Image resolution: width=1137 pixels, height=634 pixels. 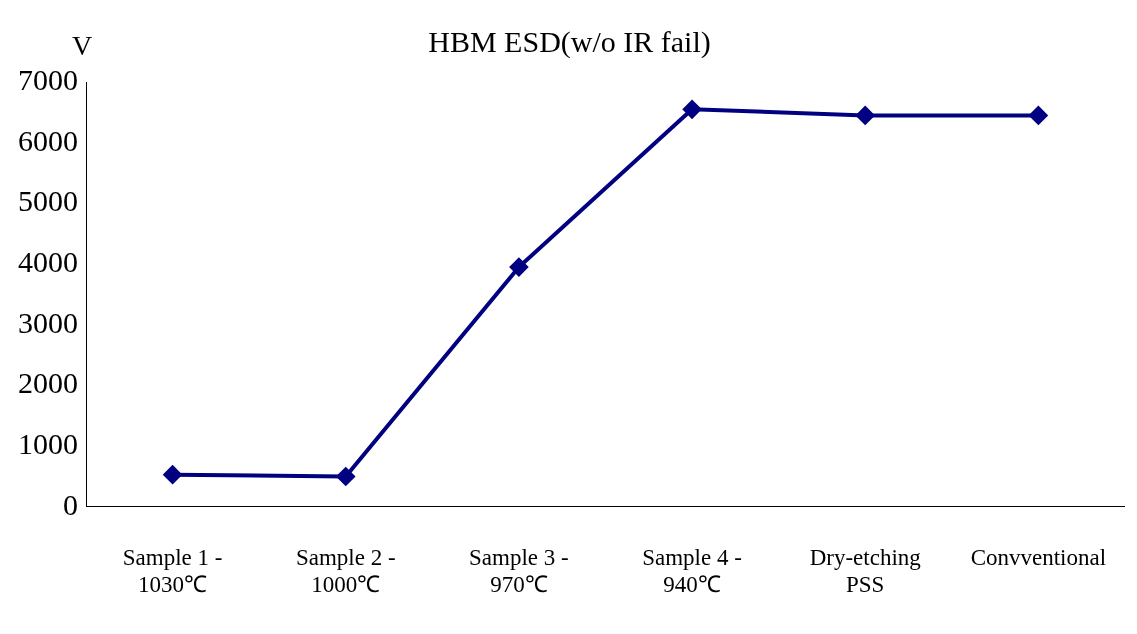 What do you see at coordinates (48, 322) in the screenshot?
I see `y-tick-label: 3000` at bounding box center [48, 322].